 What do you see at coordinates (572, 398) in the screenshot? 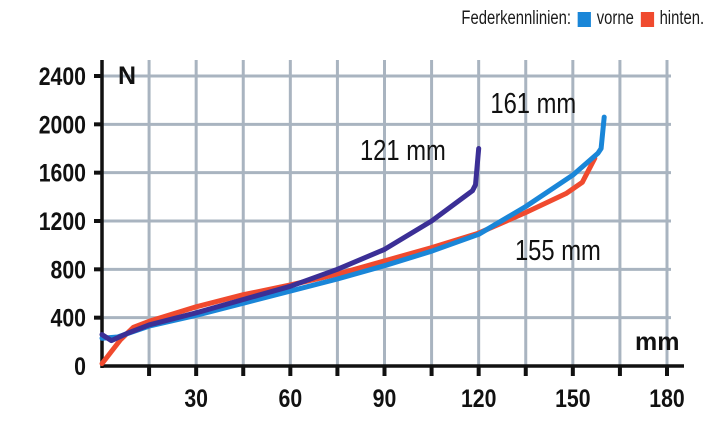
I see `x-tick-label: 150` at bounding box center [572, 398].